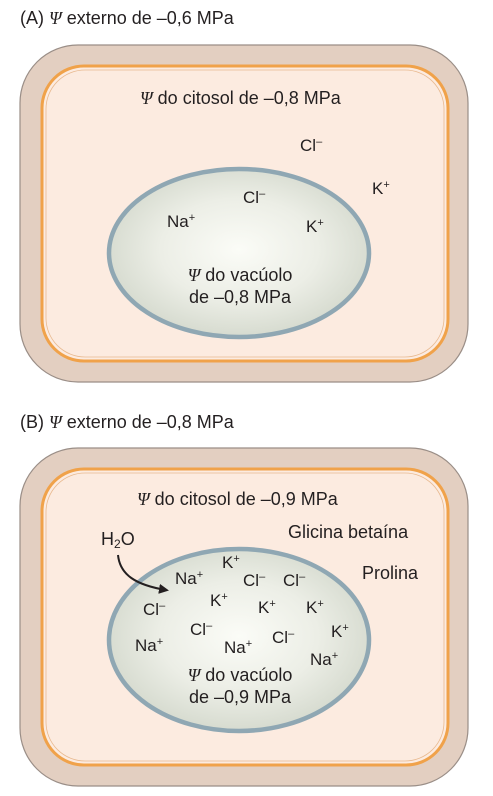  What do you see at coordinates (237, 499) in the screenshot?
I see `panel-b-cytosol-label: Ψ do citosol de –0,9 MPa` at bounding box center [237, 499].